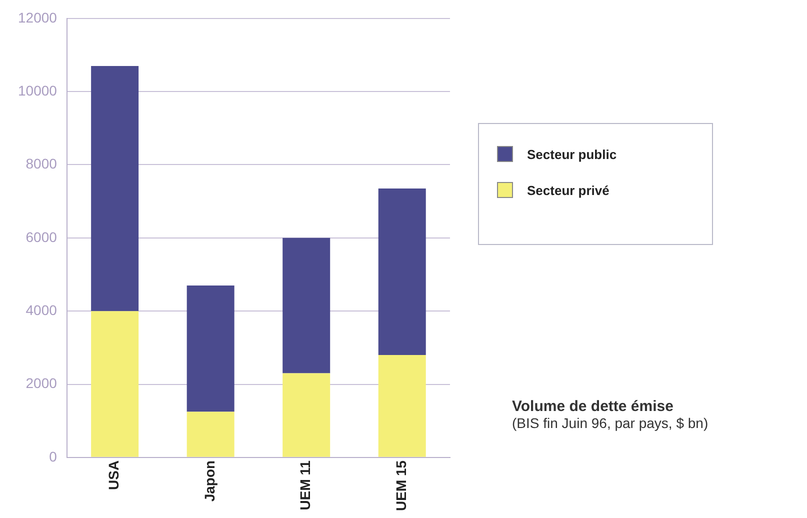 The width and height of the screenshot is (807, 518). Describe the element at coordinates (114, 475) in the screenshot. I see `x-tick-label: USA` at that location.